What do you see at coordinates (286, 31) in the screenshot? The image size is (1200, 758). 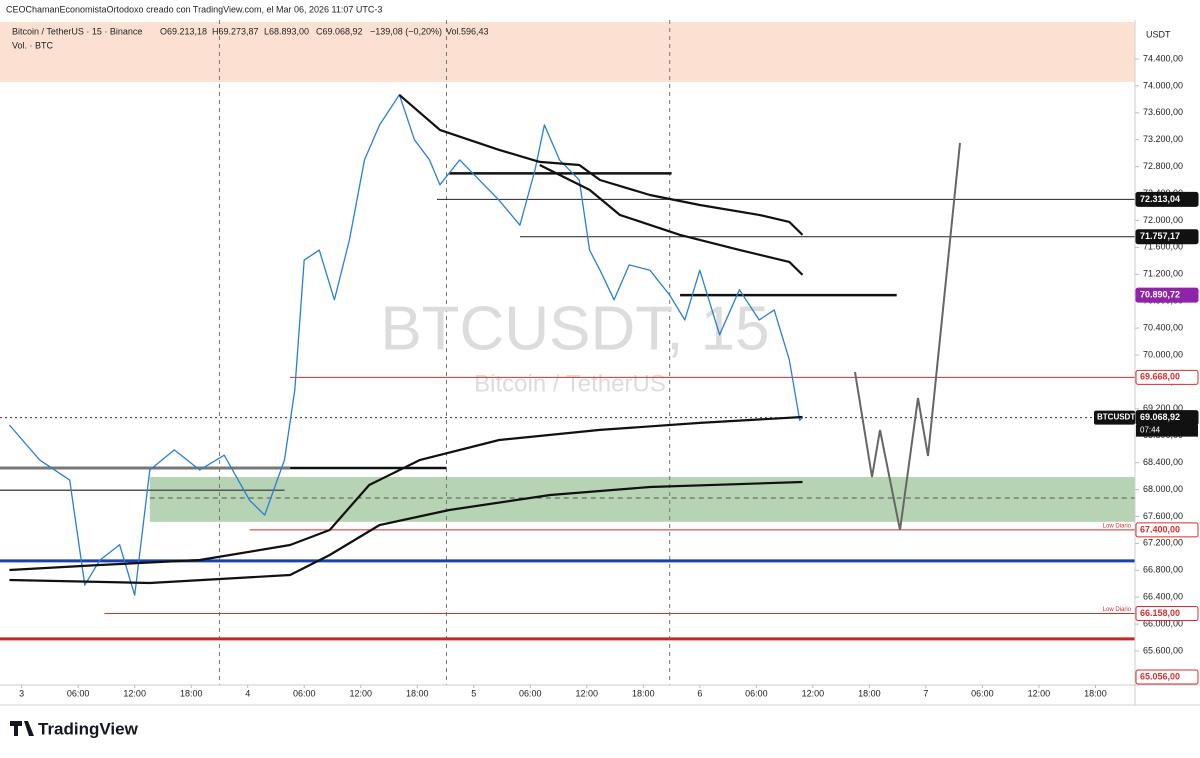 I see `legend-low: L68.893,00` at bounding box center [286, 31].